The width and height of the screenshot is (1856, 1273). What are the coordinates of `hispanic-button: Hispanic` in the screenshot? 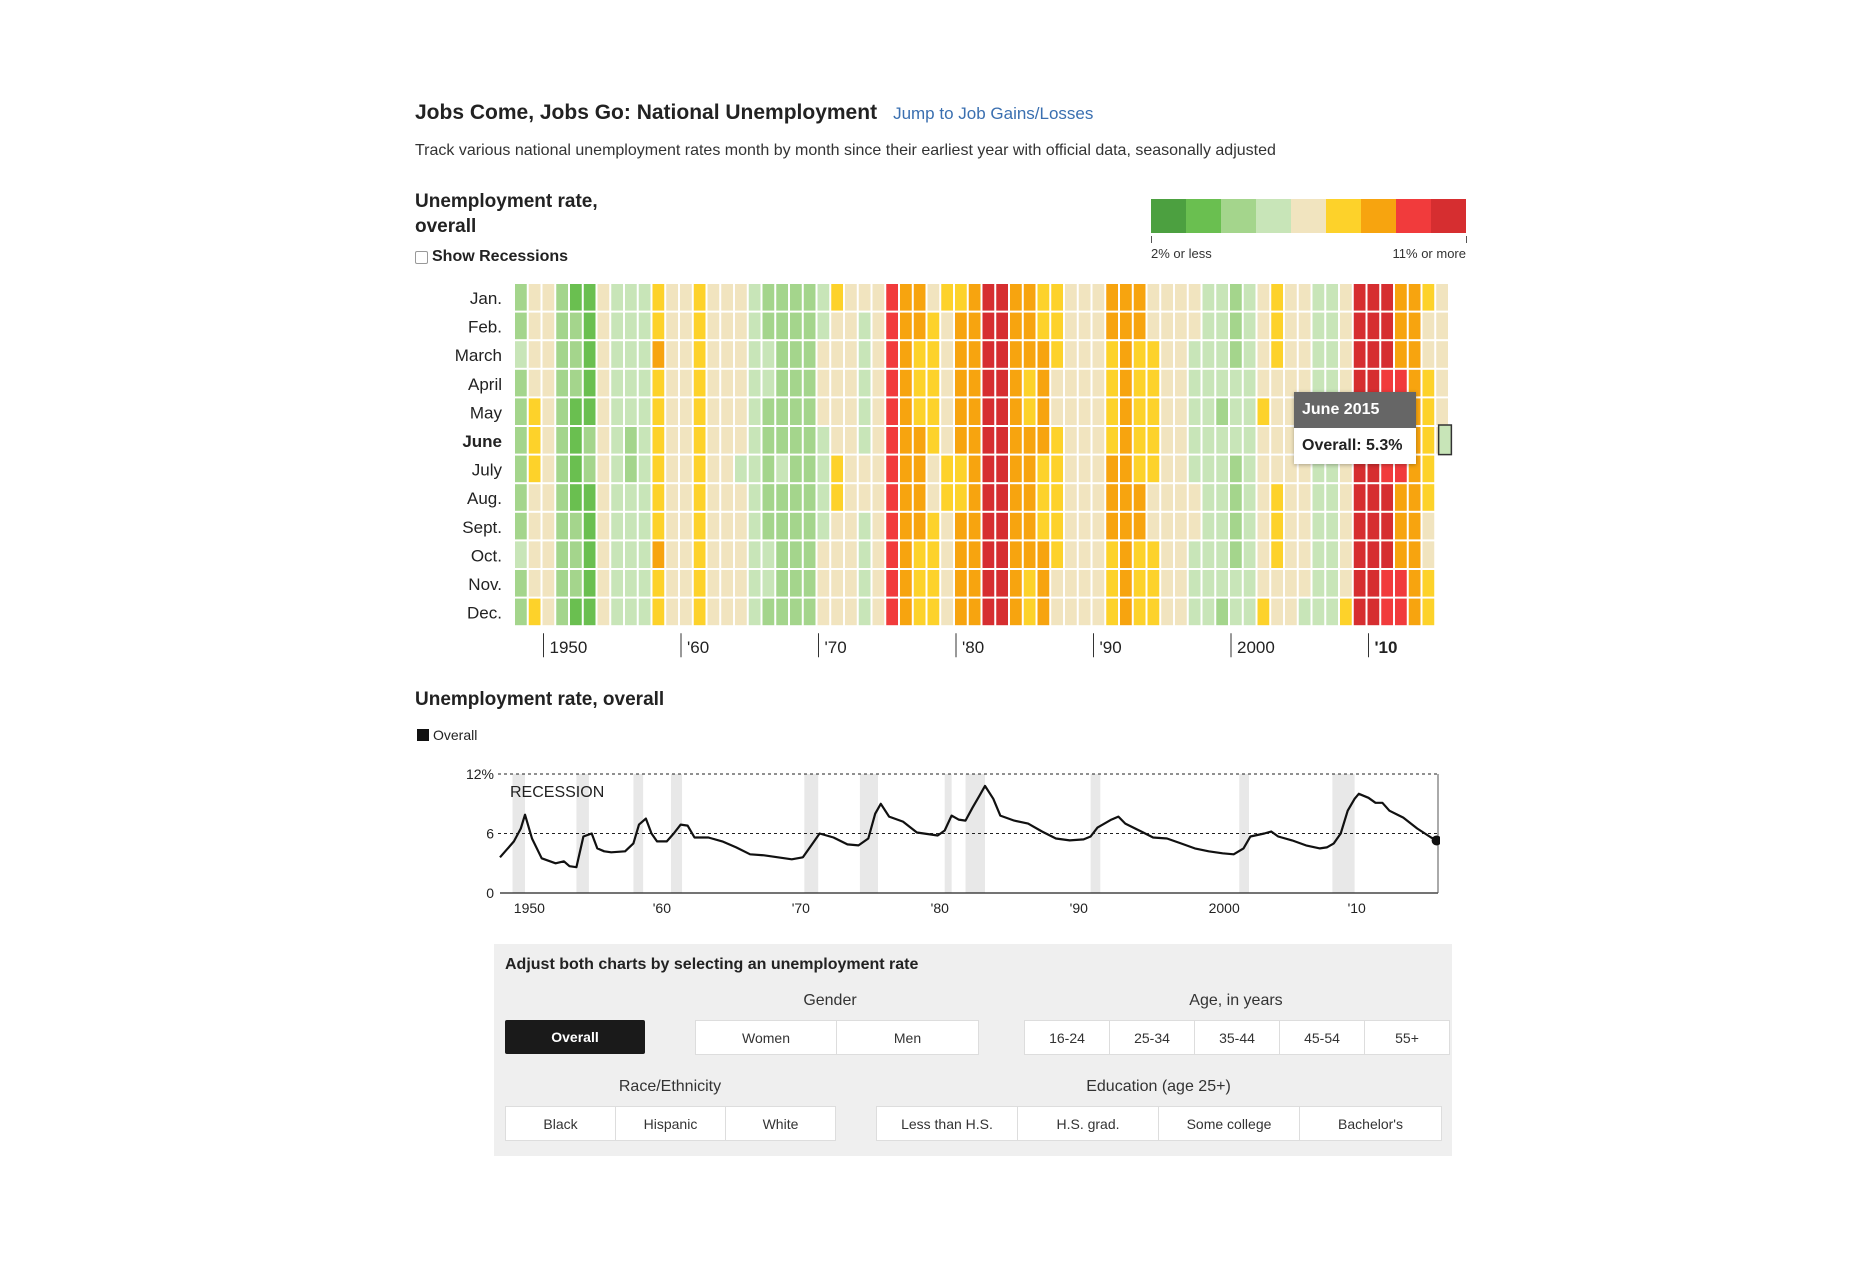 It's located at (671, 1123).